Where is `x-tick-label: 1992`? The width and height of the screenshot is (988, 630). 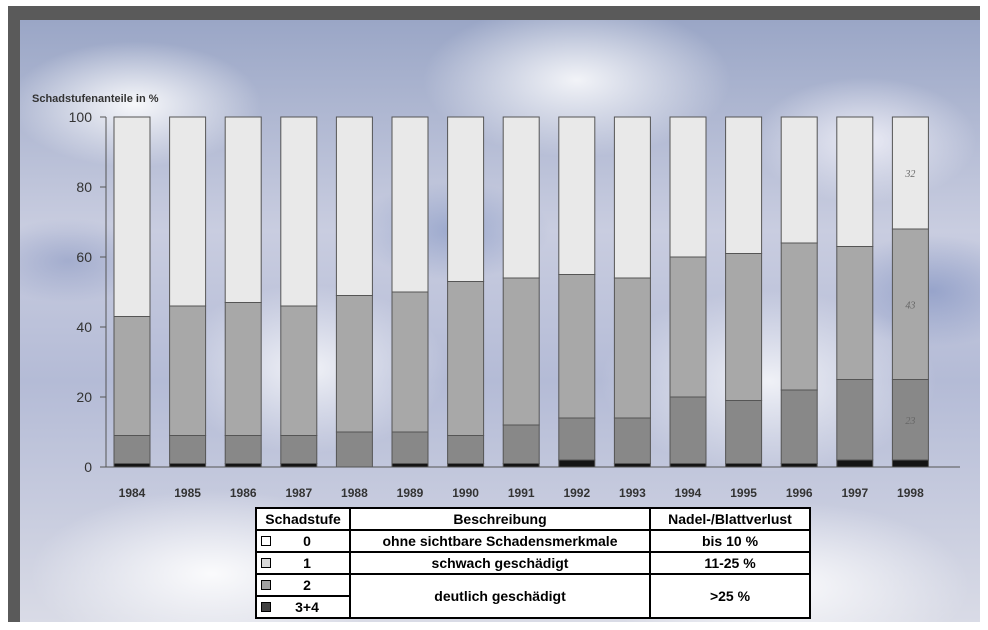 x-tick-label: 1992 is located at coordinates (576, 493).